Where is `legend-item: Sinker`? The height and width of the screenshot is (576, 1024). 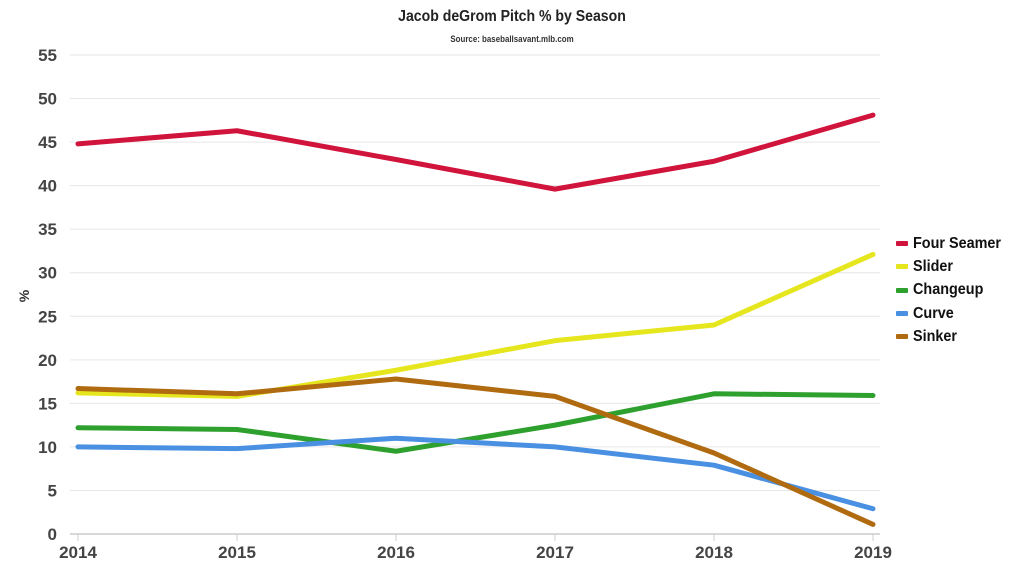
legend-item: Sinker is located at coordinates (953, 336).